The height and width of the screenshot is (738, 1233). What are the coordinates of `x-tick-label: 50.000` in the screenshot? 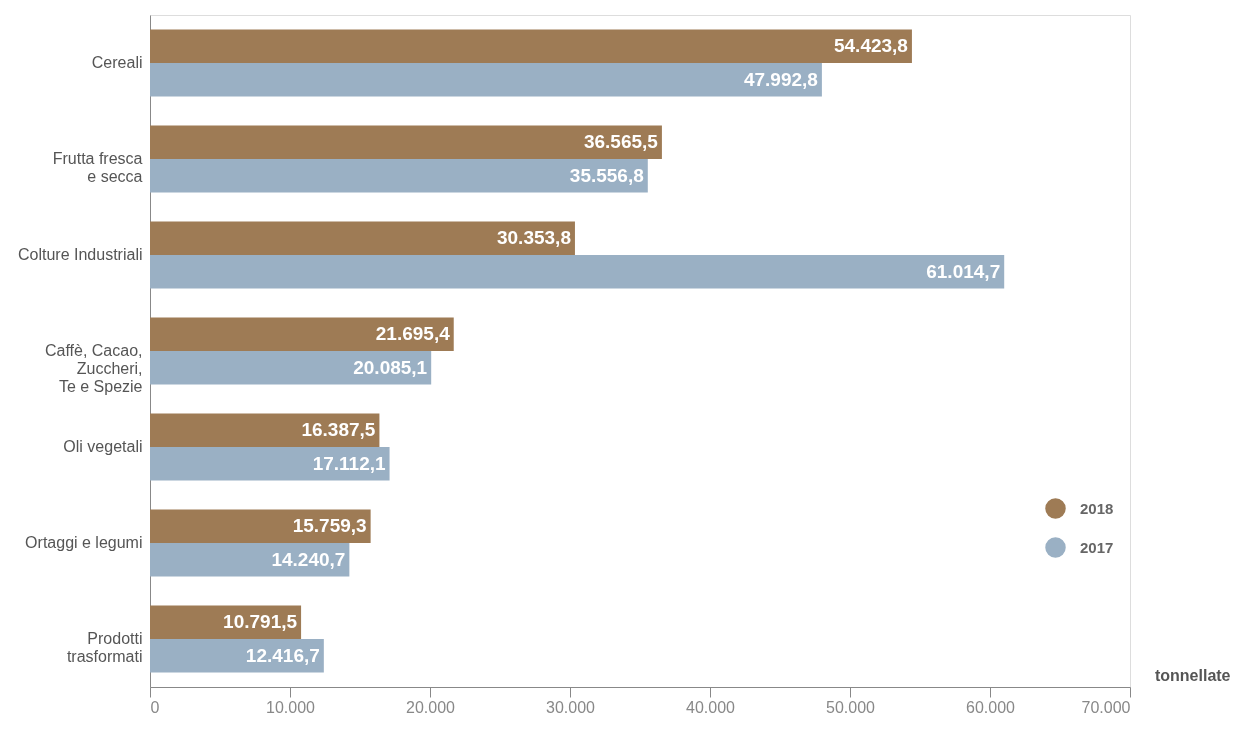 It's located at (851, 707).